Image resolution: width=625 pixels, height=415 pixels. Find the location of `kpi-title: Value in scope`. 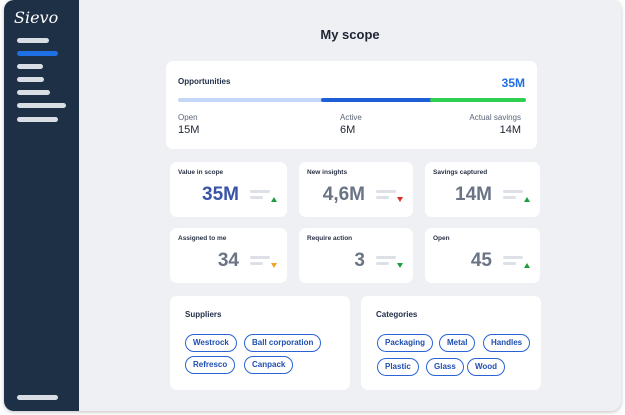

kpi-title: Value in scope is located at coordinates (201, 172).